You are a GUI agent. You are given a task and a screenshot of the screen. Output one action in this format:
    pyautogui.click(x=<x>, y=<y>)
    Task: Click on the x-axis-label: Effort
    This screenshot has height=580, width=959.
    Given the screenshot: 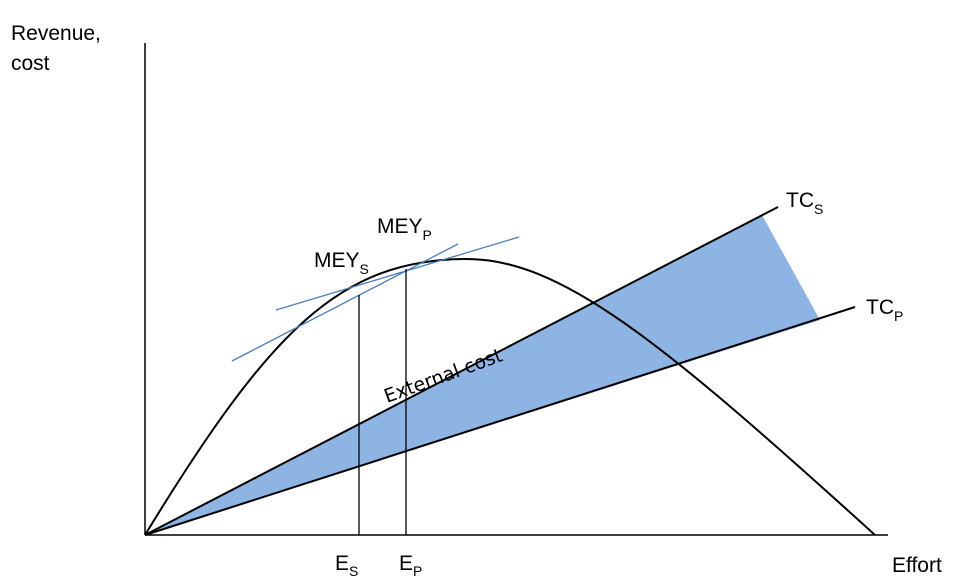 What is the action you would take?
    pyautogui.click(x=917, y=565)
    